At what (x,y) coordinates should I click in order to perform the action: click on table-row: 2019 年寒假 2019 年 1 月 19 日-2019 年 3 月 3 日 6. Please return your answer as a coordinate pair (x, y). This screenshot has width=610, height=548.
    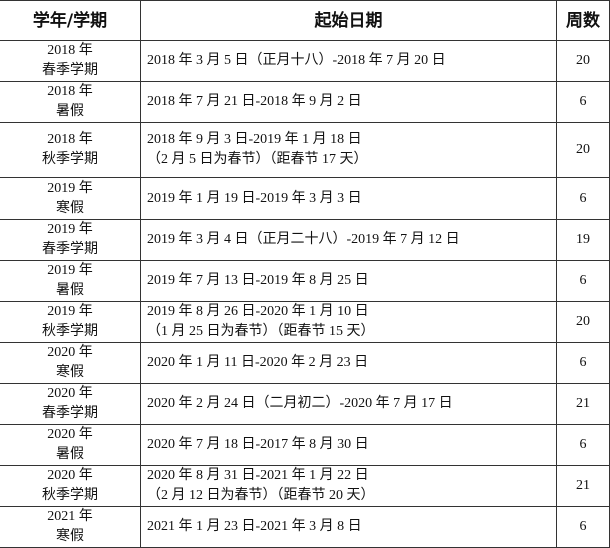
    Looking at the image, I should click on (305, 198).